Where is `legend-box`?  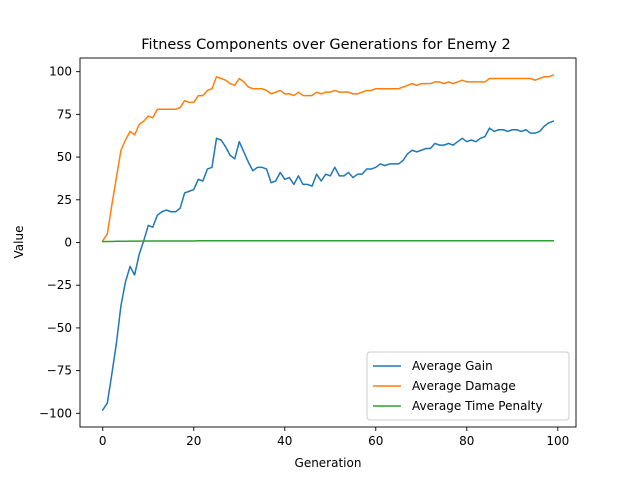
legend-box is located at coordinates (468, 386).